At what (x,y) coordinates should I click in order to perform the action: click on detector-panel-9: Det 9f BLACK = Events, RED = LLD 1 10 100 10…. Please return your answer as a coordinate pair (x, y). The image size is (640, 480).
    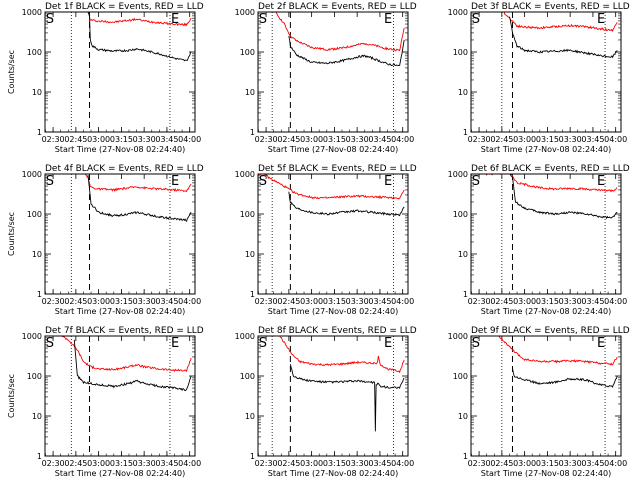
    Looking at the image, I should click on (539, 402).